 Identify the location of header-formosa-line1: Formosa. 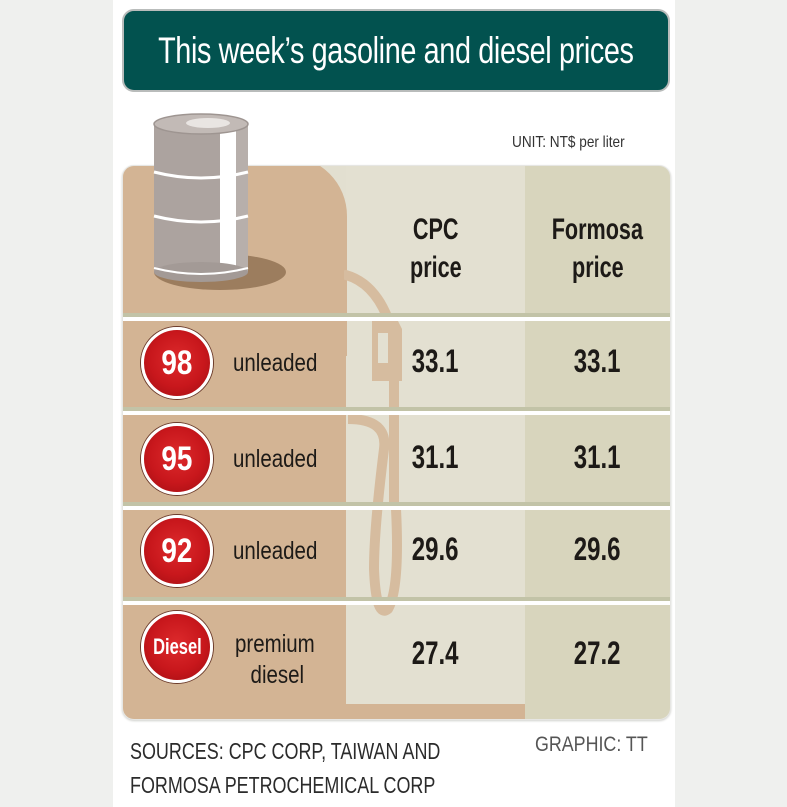
(597, 229).